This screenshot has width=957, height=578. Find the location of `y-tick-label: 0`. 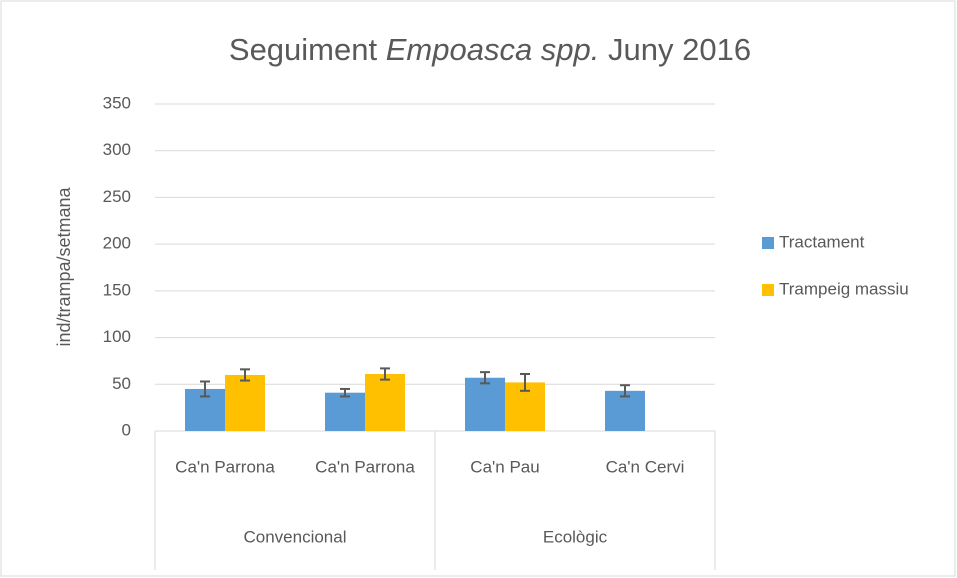

y-tick-label: 0 is located at coordinates (126, 429).